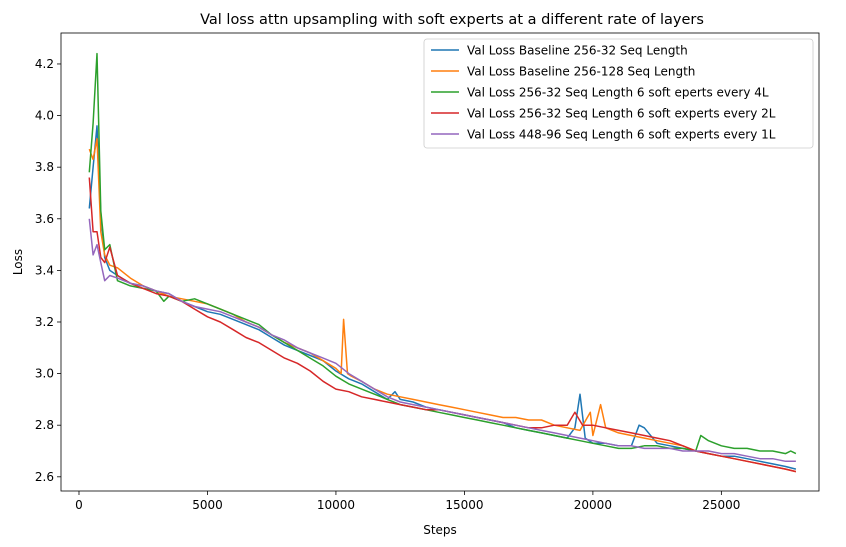 This screenshot has width=846, height=547. What do you see at coordinates (44, 219) in the screenshot?
I see `y-tick-label: 3.6` at bounding box center [44, 219].